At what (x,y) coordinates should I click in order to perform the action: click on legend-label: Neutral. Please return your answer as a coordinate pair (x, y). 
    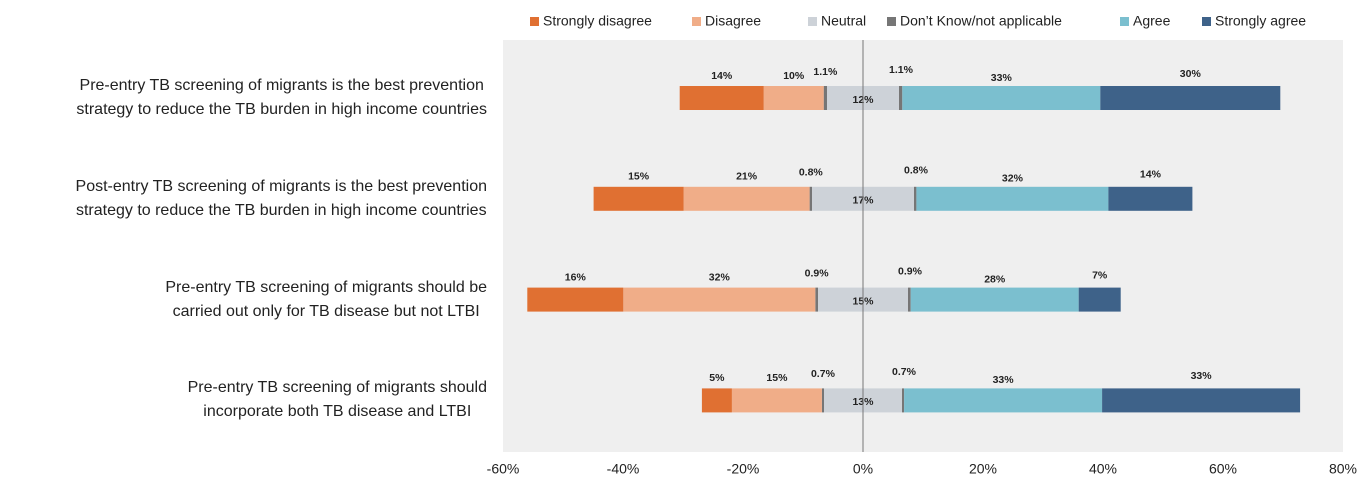
    Looking at the image, I should click on (843, 21).